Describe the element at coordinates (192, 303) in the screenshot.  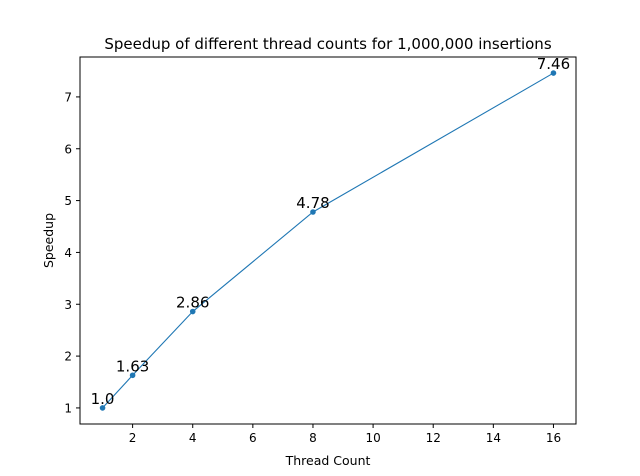
I see `data-label: 2.86` at that location.